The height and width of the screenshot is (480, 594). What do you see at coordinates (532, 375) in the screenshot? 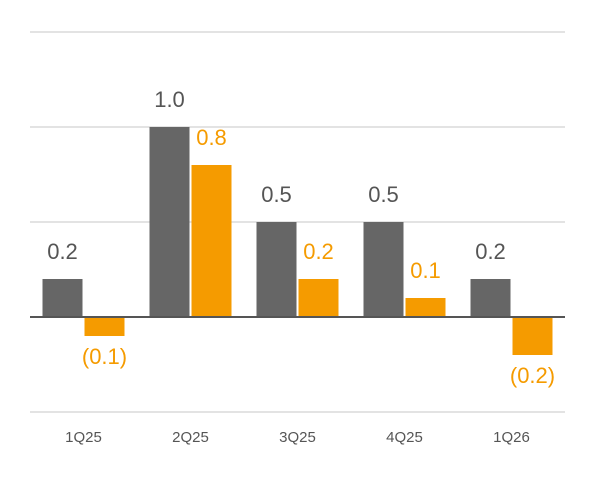
I see `value-label: (0.2)` at bounding box center [532, 375].